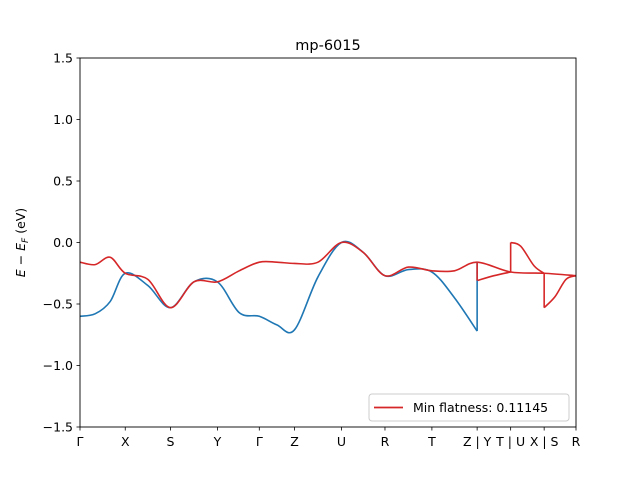 This screenshot has width=640, height=480. I want to click on x-tick-label: T | U, so click(510, 441).